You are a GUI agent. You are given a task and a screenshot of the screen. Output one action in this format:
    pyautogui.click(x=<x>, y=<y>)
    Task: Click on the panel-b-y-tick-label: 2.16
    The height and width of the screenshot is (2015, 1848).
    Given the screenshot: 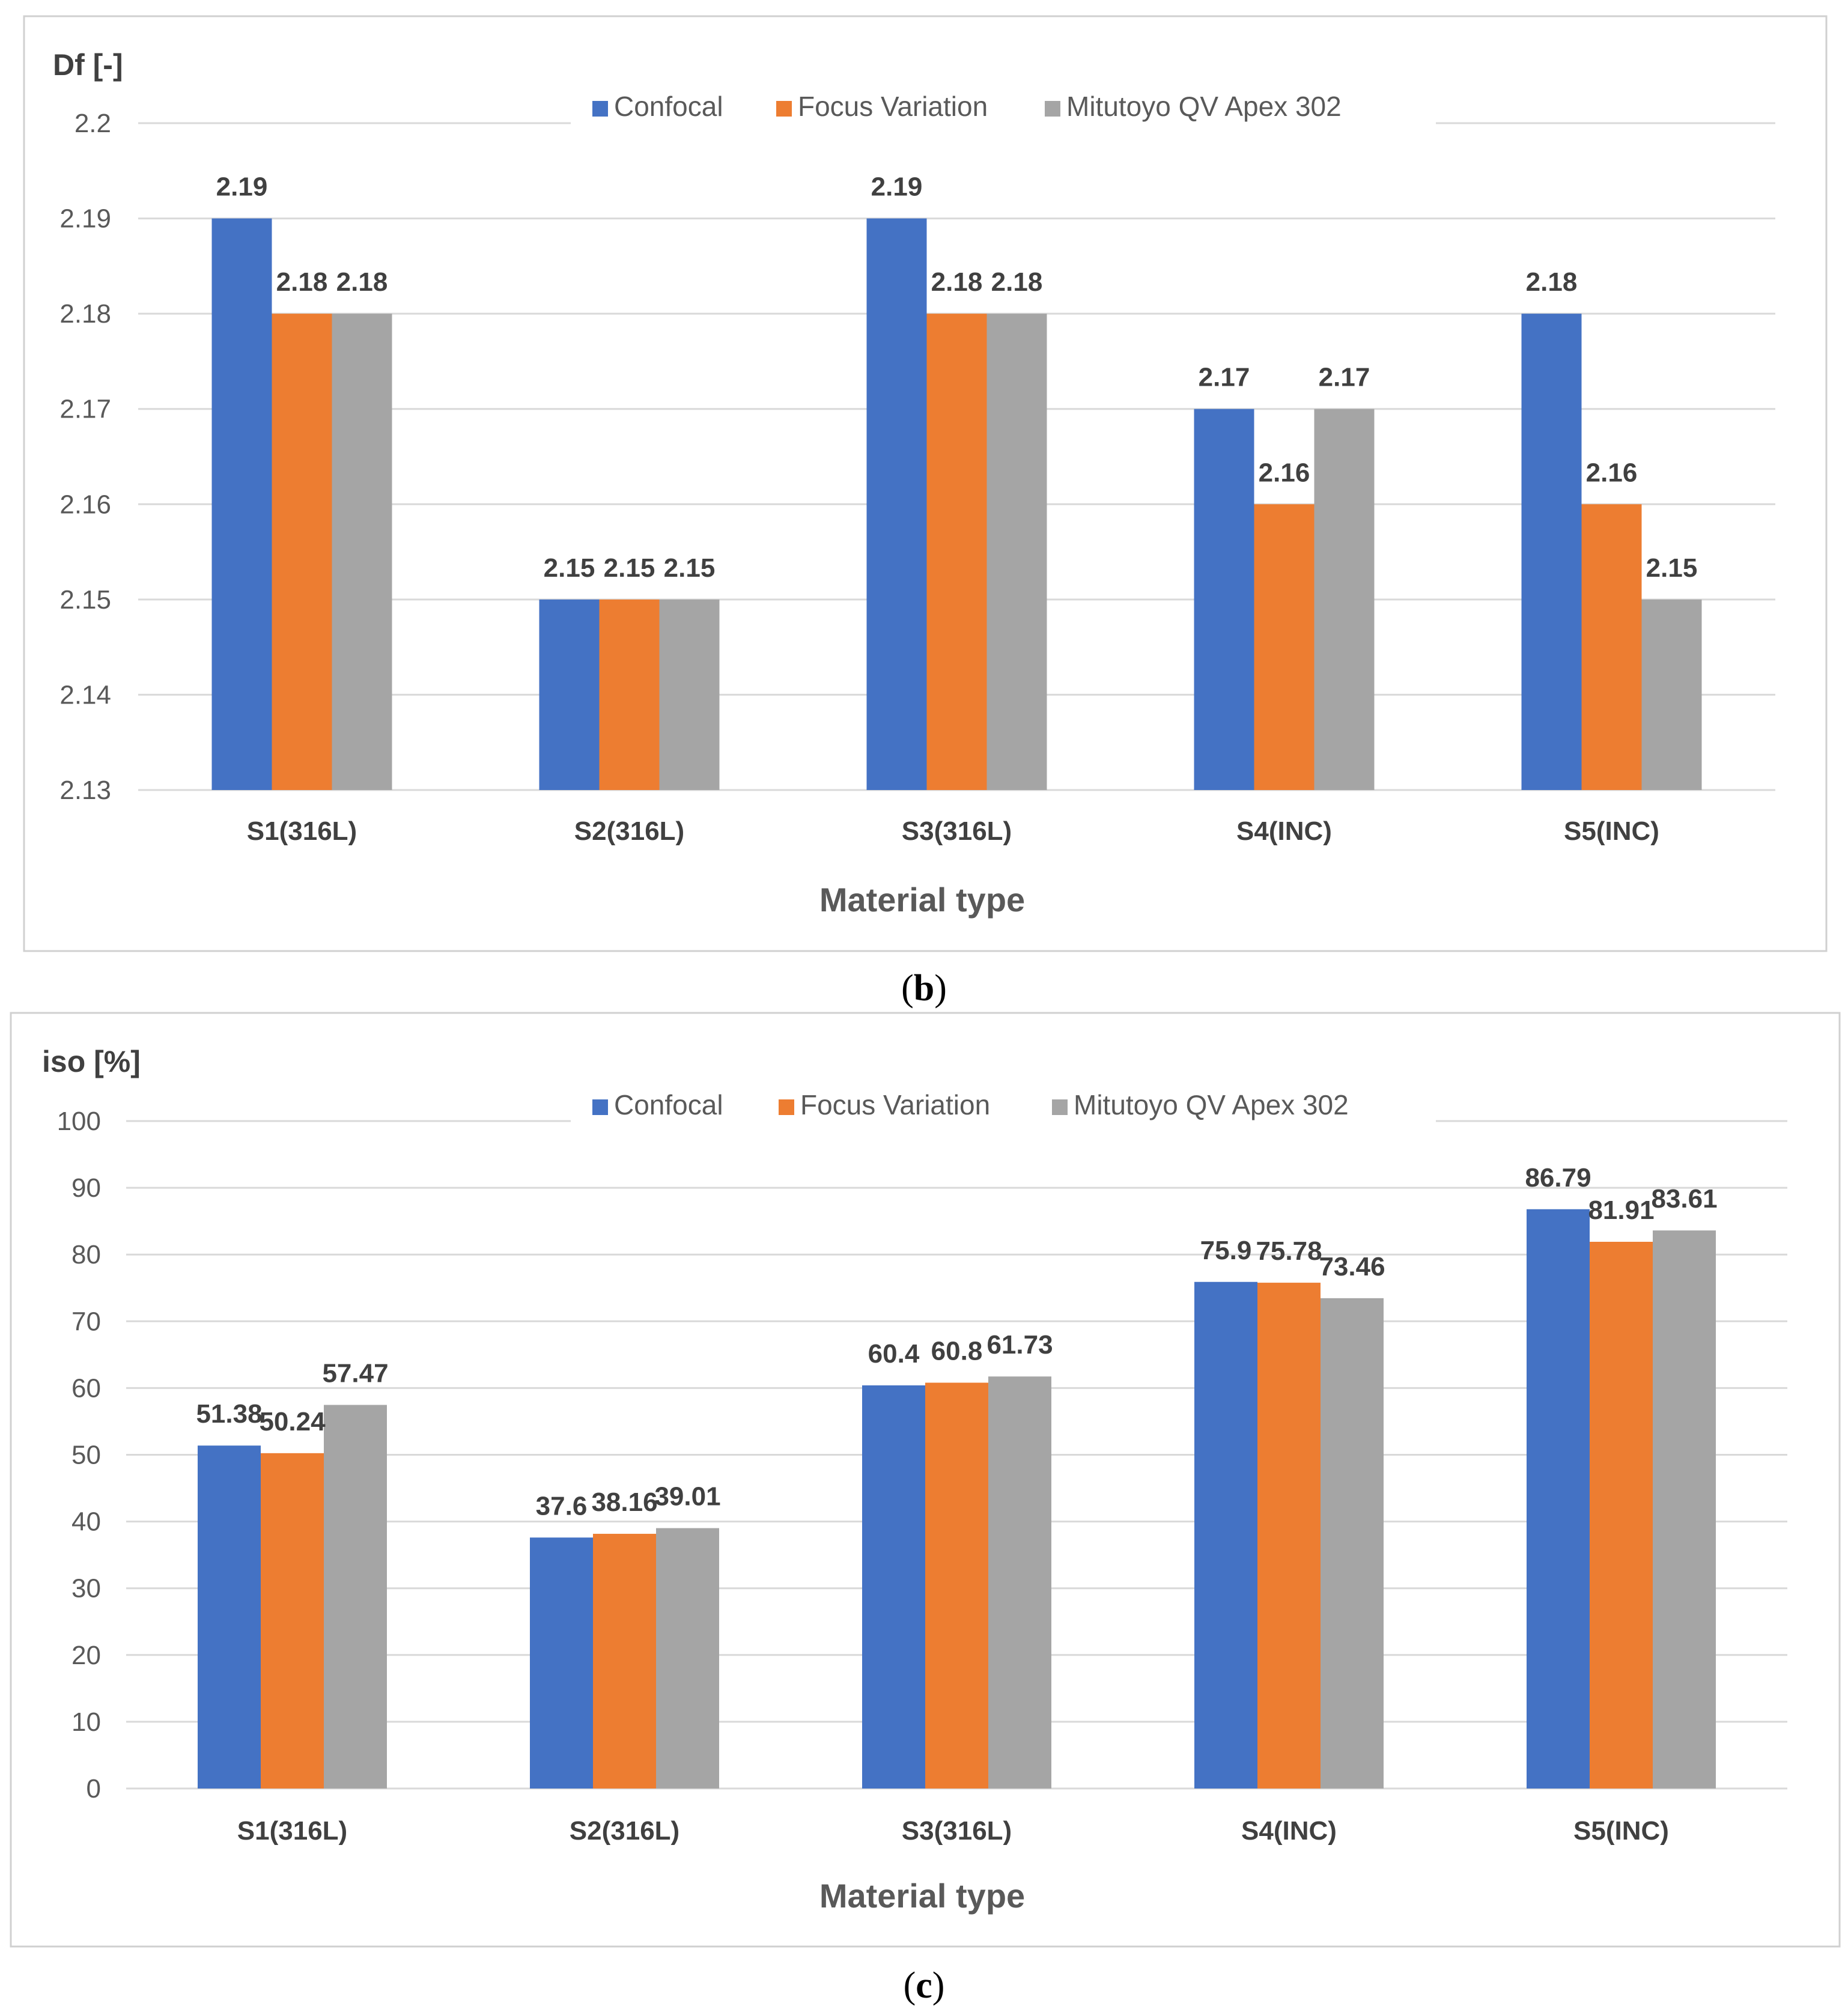 What is the action you would take?
    pyautogui.click(x=85, y=504)
    